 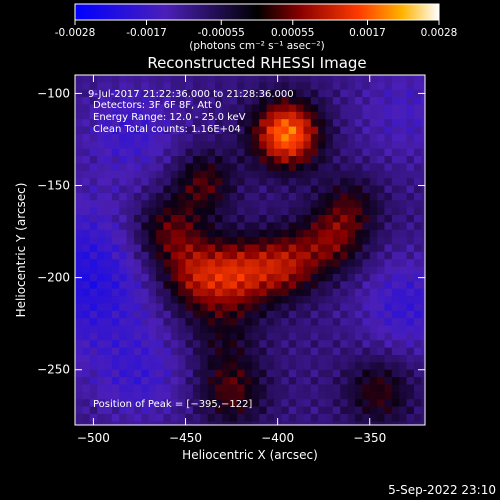 I want to click on x-tick-label: −450, so click(x=185, y=438).